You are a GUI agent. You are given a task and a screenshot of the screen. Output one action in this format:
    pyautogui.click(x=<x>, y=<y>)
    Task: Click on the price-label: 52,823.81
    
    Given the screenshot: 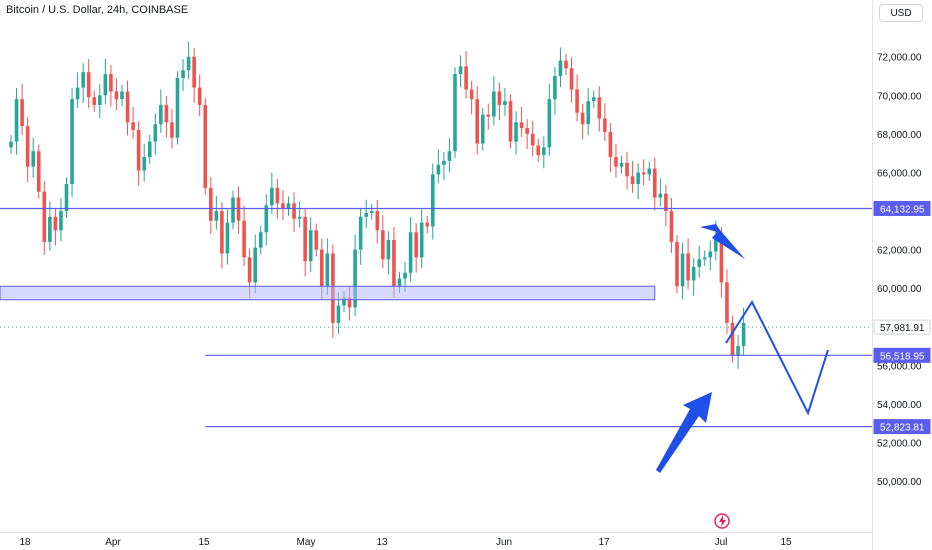 What is the action you would take?
    pyautogui.click(x=902, y=428)
    